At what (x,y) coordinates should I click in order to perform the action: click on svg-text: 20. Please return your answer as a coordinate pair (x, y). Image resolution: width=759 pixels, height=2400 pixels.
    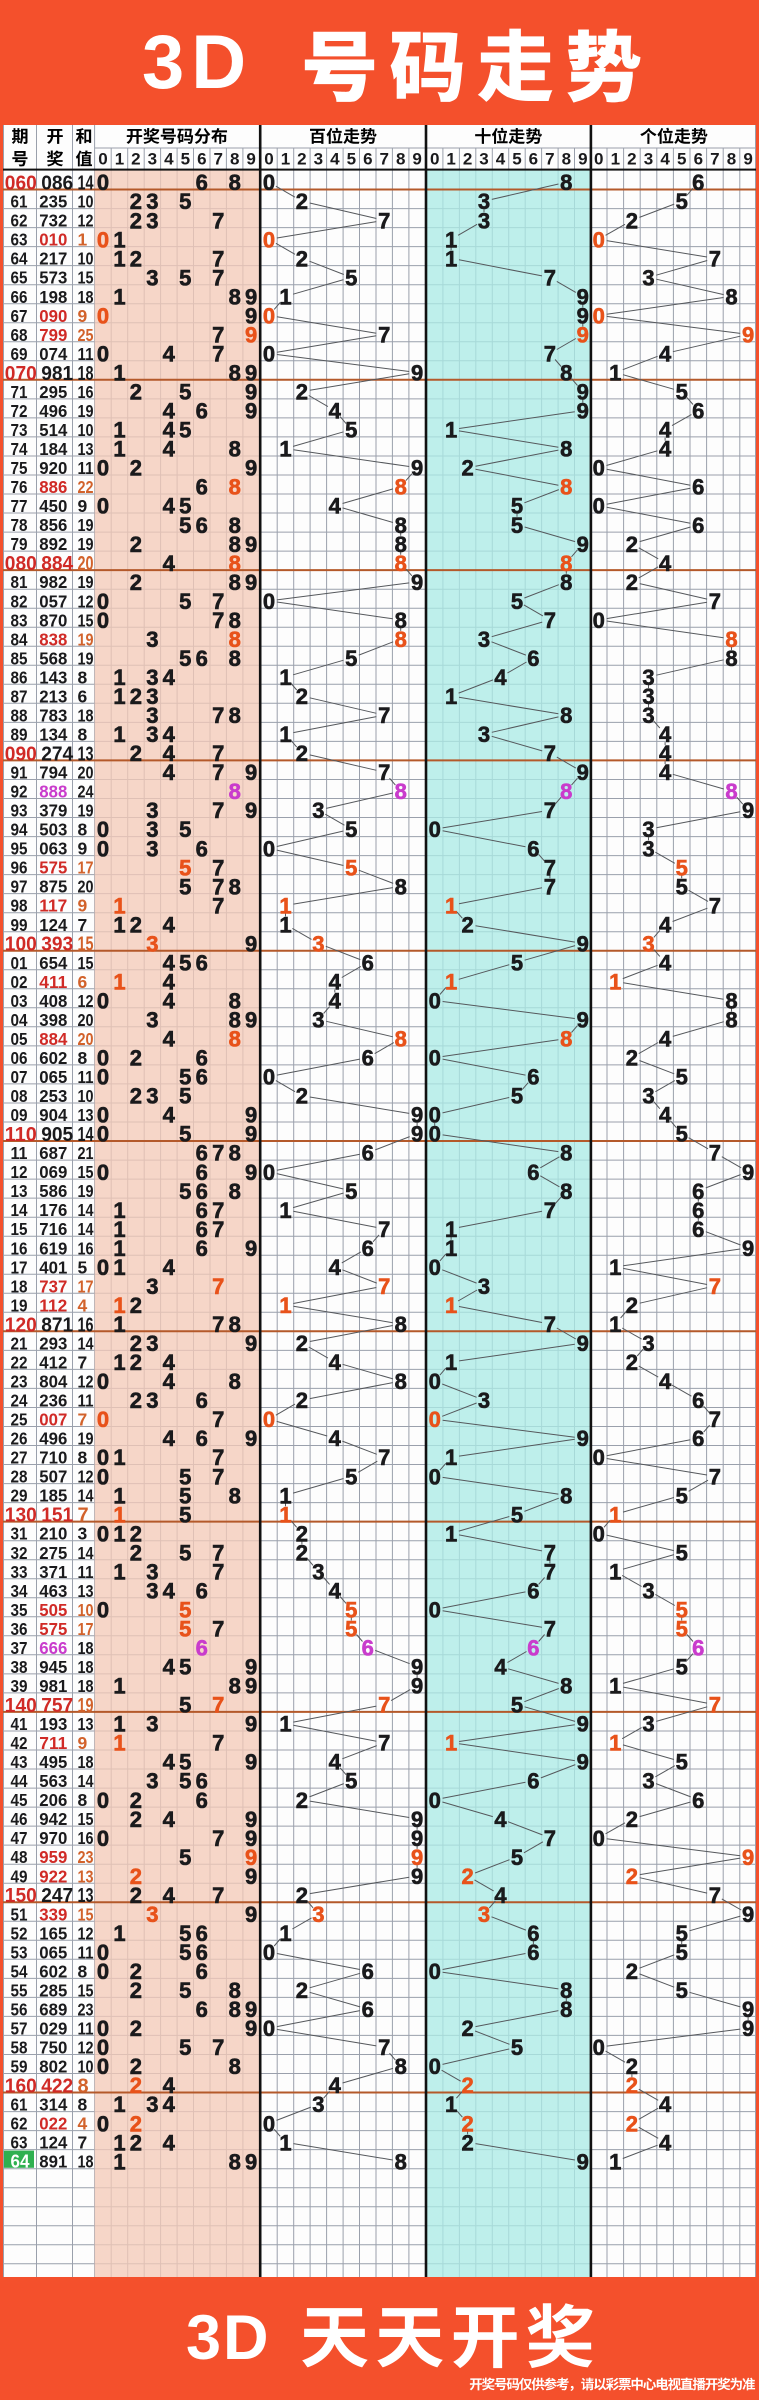
    Looking at the image, I should click on (86, 1039).